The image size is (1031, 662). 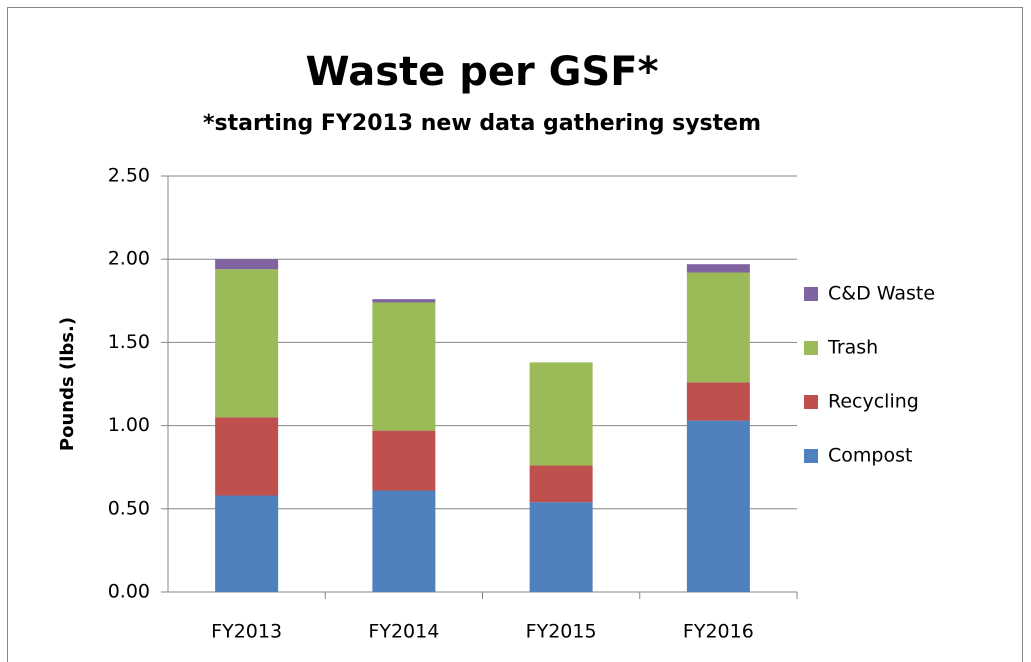 What do you see at coordinates (129, 508) in the screenshot?
I see `y-tick-label: 0.50` at bounding box center [129, 508].